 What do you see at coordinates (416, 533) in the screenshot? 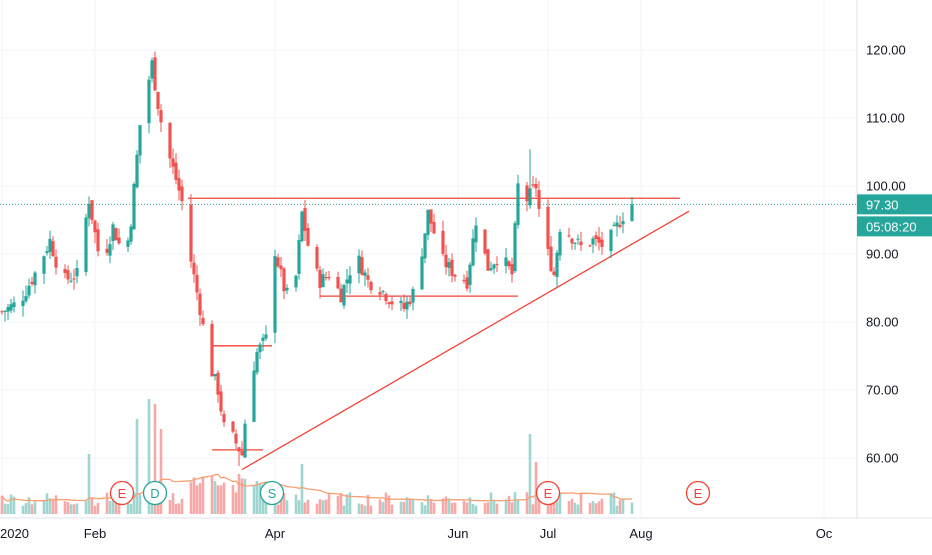
I see `time-axis: 2020 Feb Apr Jun Jul Aug Oc` at bounding box center [416, 533].